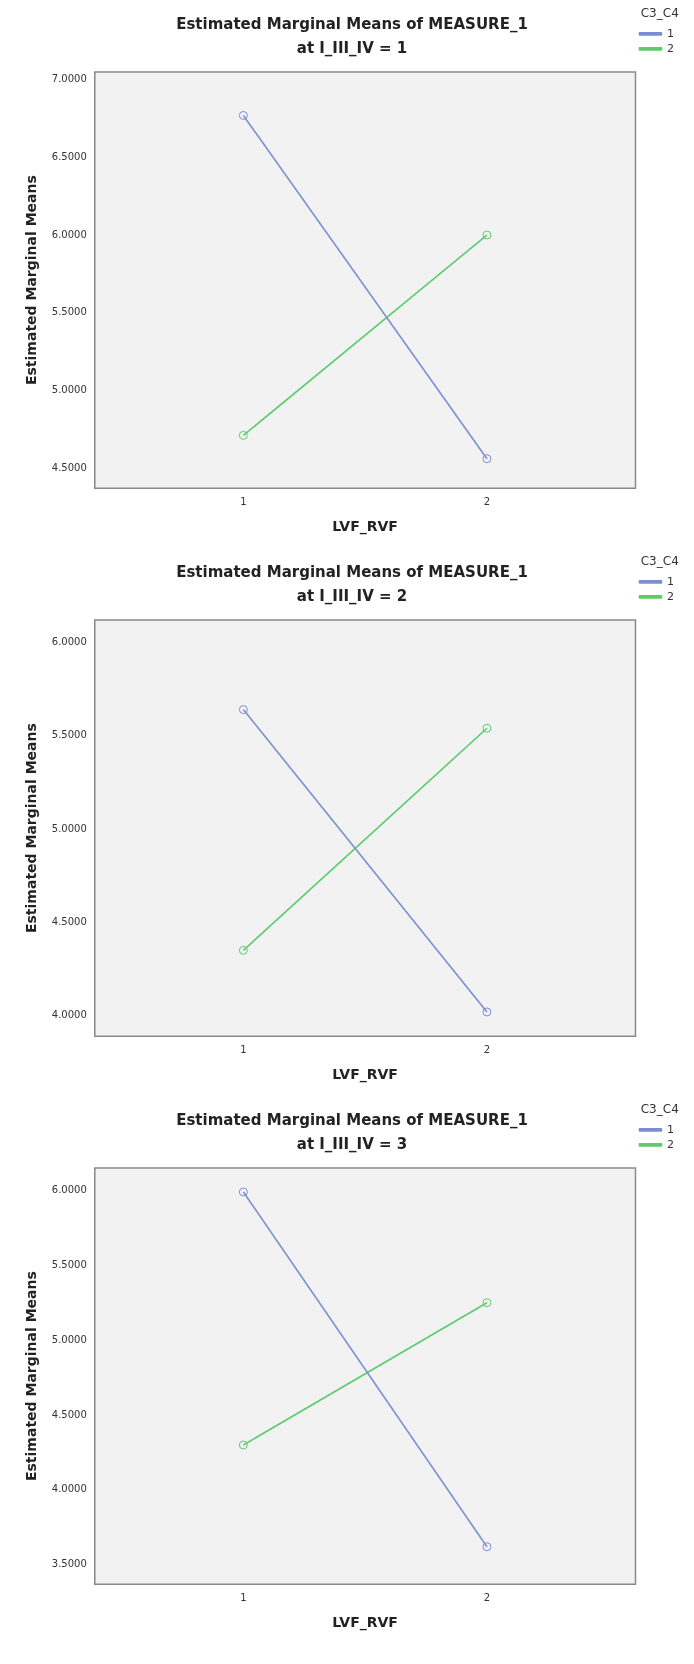  Describe the element at coordinates (352, 47) in the screenshot. I see `chart-subtitle: at I_III_IV = 1` at that location.